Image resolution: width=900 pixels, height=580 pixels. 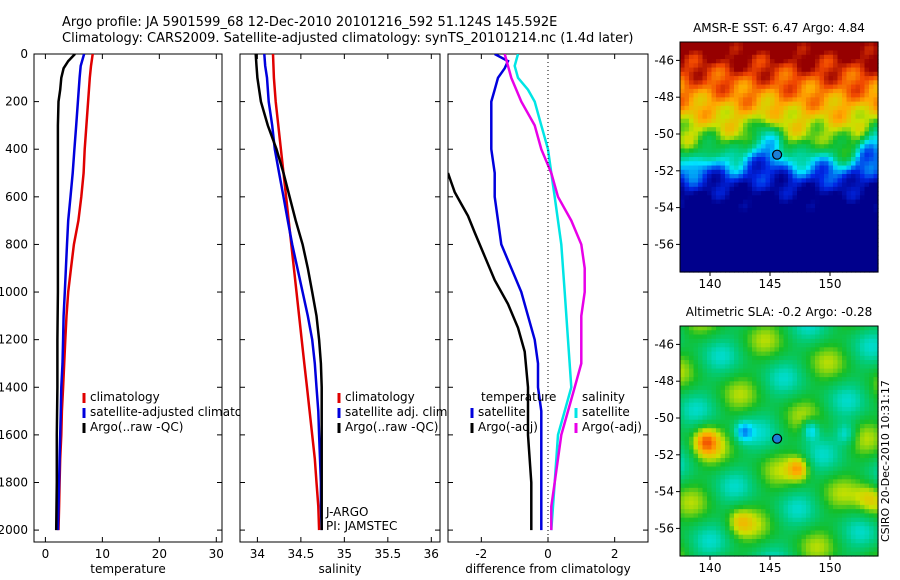 What do you see at coordinates (14, 387) in the screenshot?
I see `y-tick-label: 1400` at bounding box center [14, 387].